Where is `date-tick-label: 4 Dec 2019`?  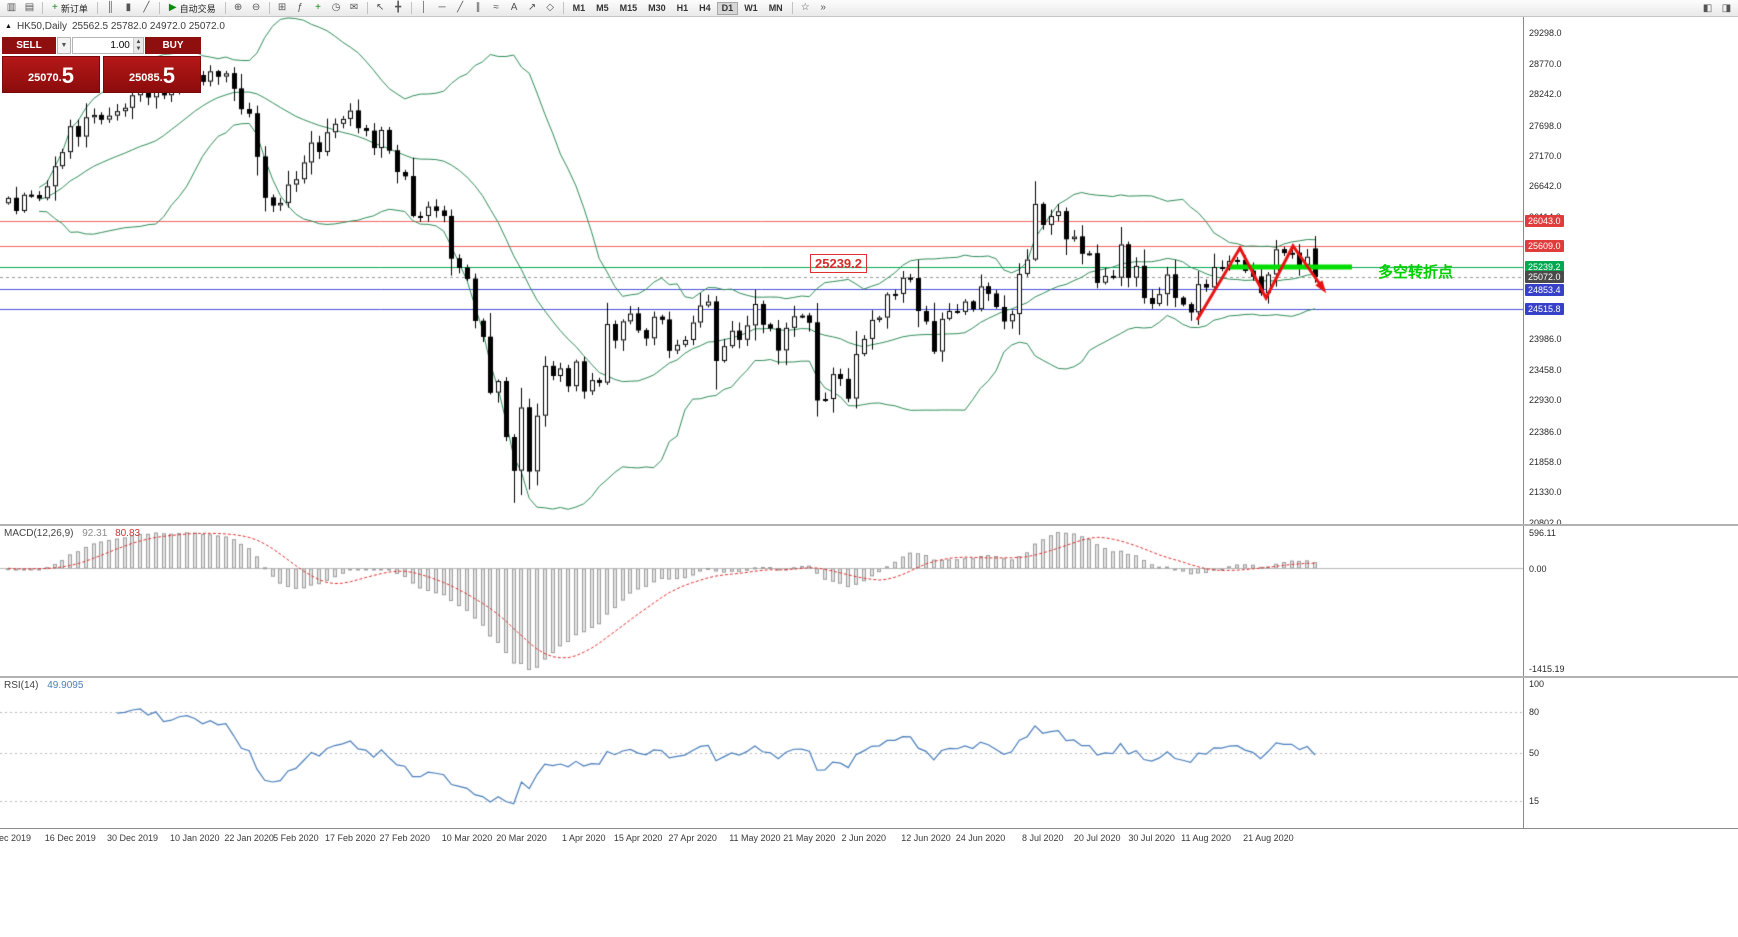 date-tick-label: 4 Dec 2019 is located at coordinates (16, 838).